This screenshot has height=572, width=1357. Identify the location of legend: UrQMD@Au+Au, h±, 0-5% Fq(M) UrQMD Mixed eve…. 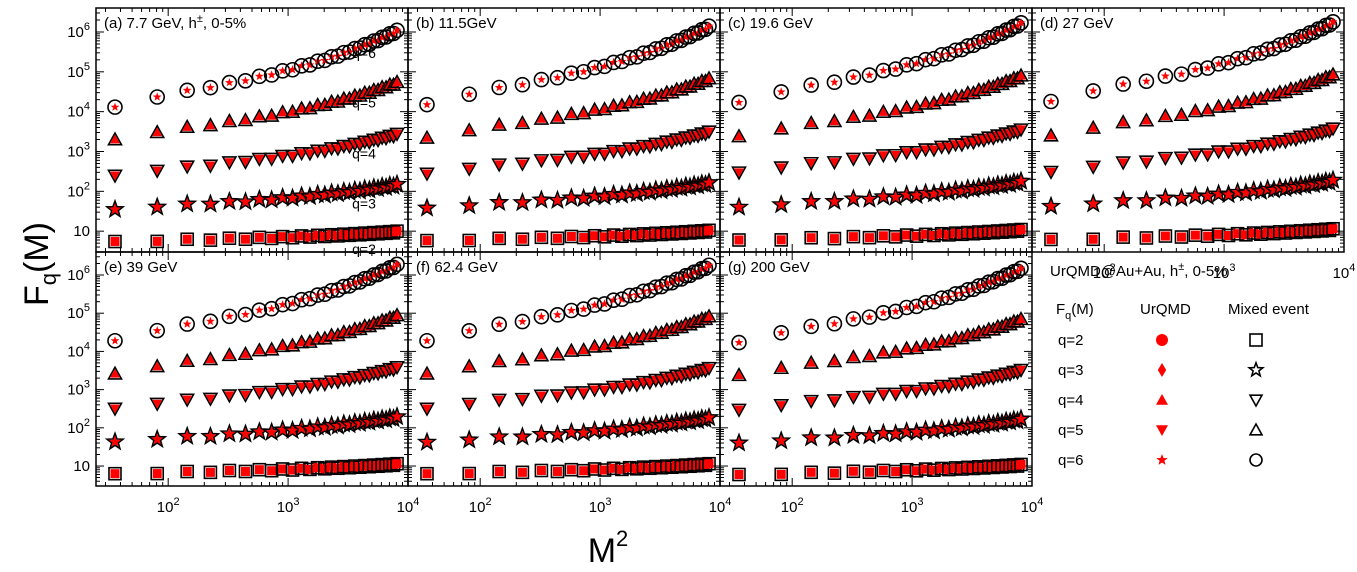
(1180, 365).